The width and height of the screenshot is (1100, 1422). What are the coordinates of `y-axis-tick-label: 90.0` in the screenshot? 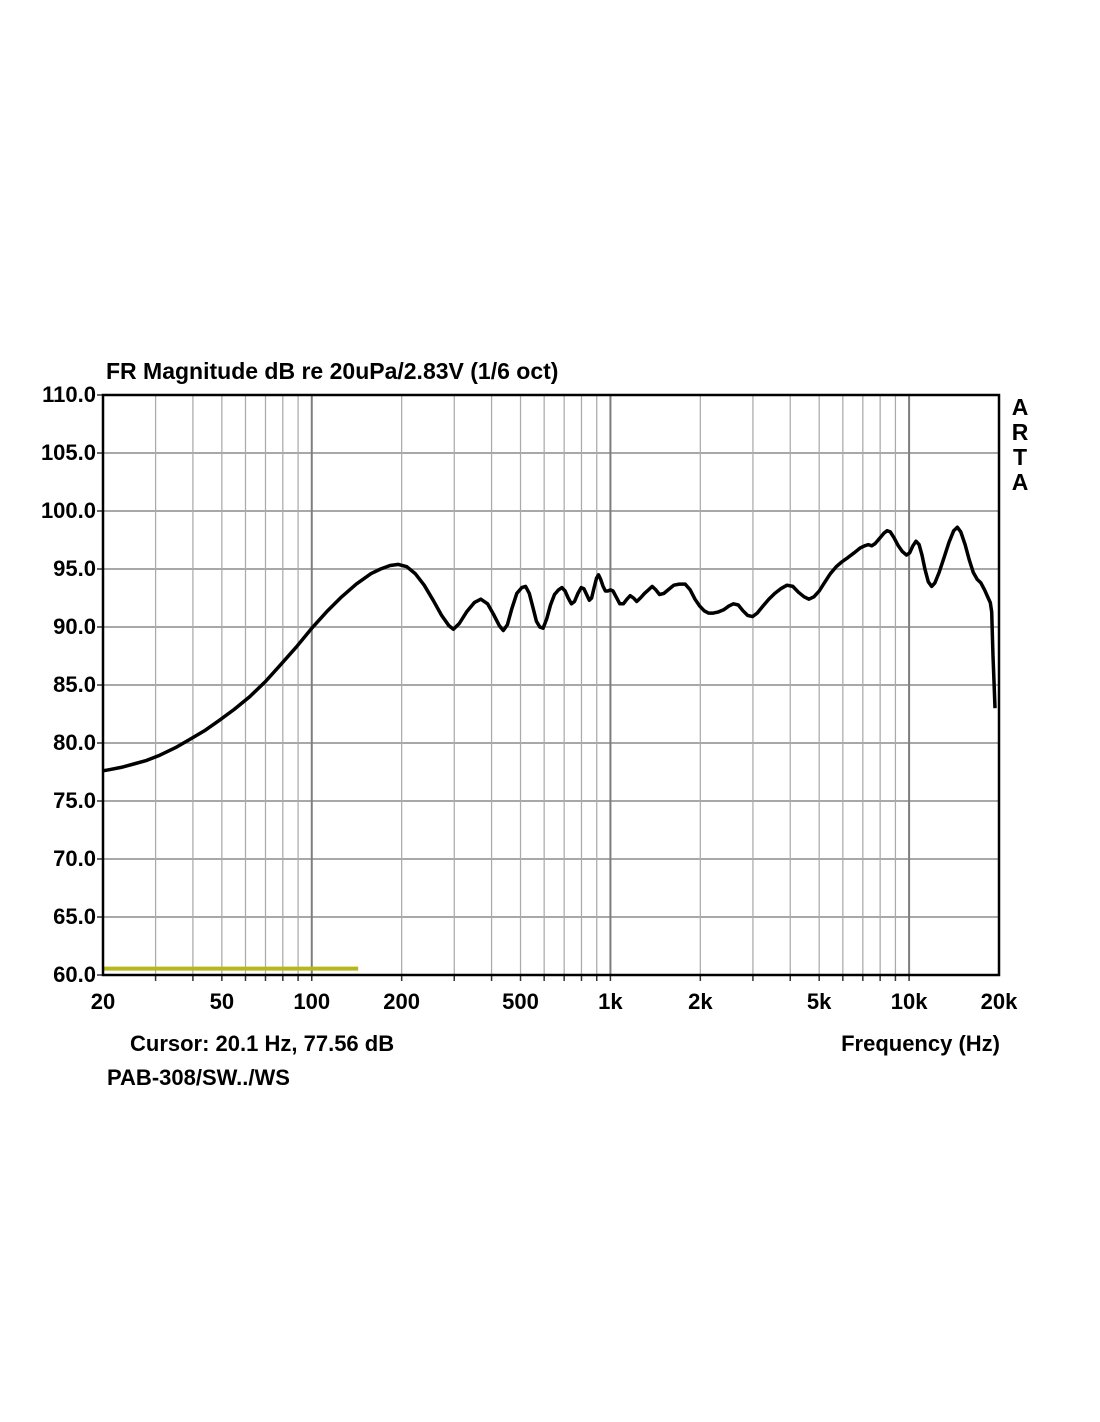 It's located at (74, 626).